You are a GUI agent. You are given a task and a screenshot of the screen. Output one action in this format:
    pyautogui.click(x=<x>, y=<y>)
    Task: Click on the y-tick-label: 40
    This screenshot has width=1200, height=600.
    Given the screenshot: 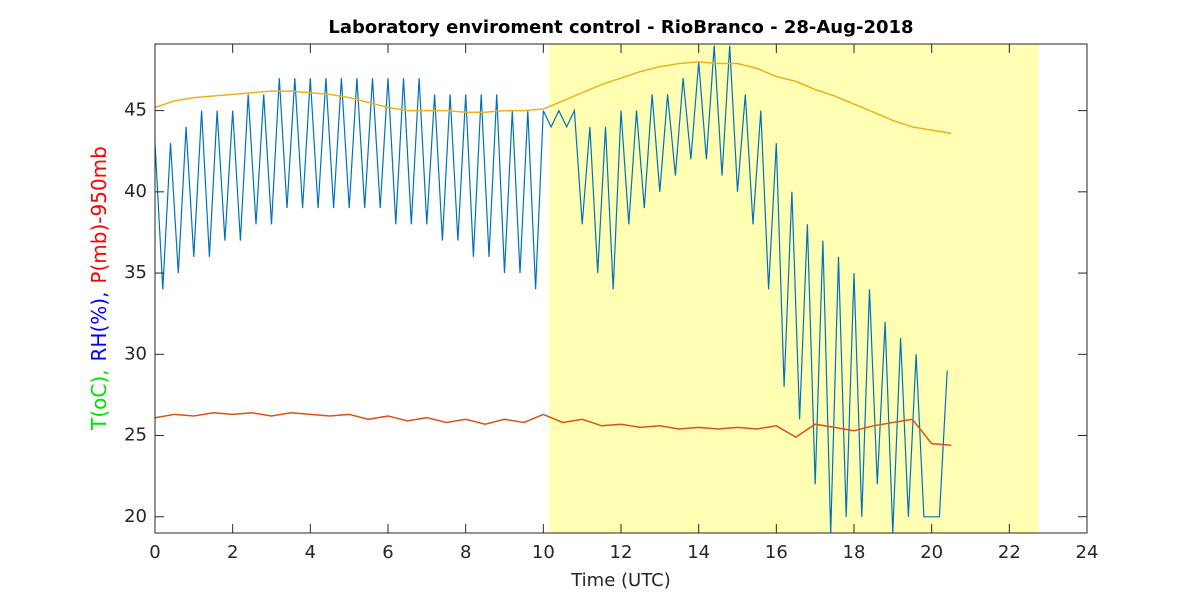 What is the action you would take?
    pyautogui.click(x=135, y=191)
    